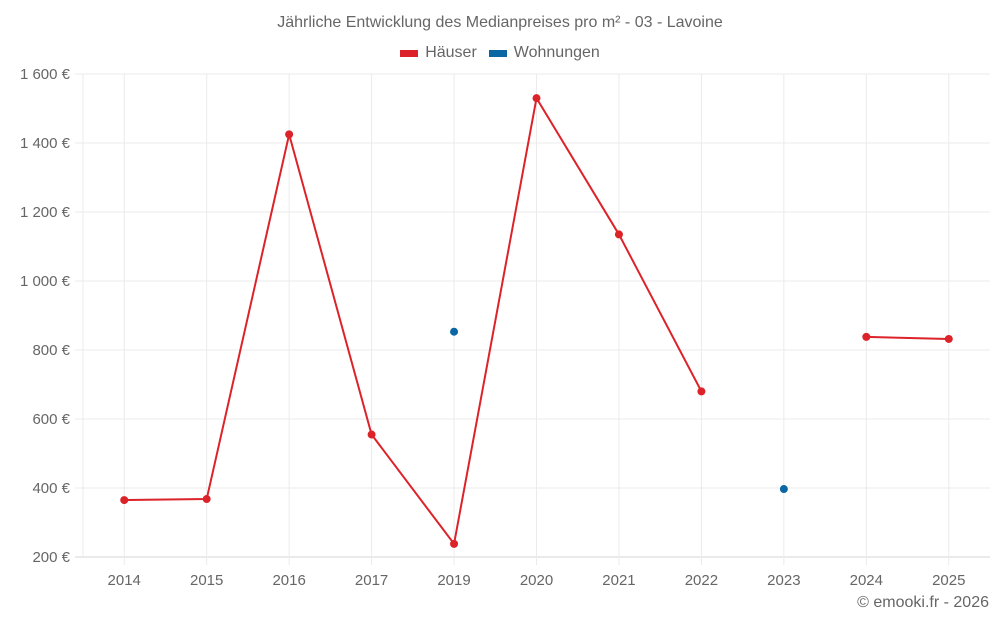 The image size is (1000, 625). What do you see at coordinates (783, 580) in the screenshot?
I see `x-tick-label: 2023` at bounding box center [783, 580].